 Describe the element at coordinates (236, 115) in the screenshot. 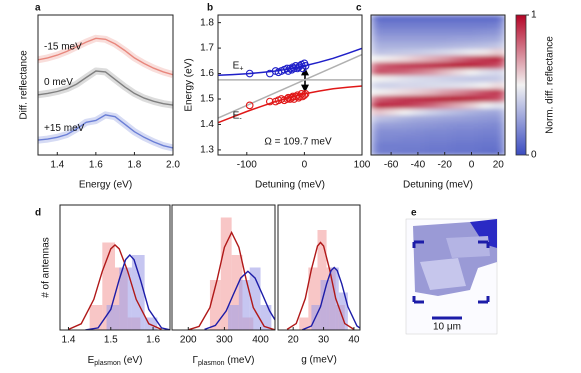

I see `branch-label-main: E` at that location.